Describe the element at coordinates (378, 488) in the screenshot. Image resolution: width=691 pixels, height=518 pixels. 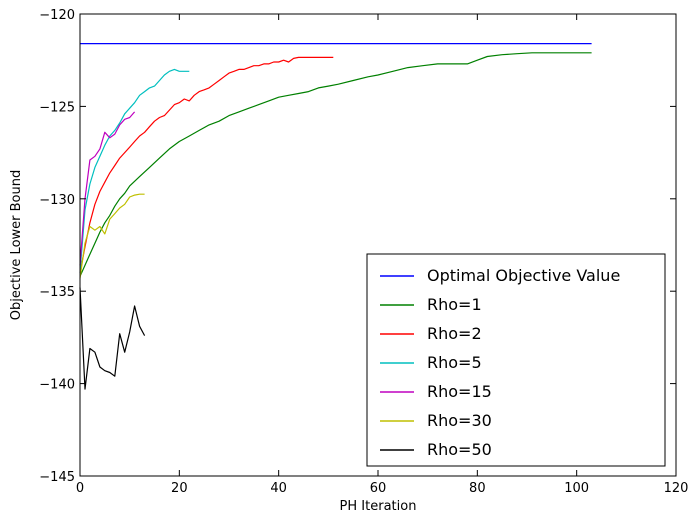
I see `x-tick-label: 60` at that location.